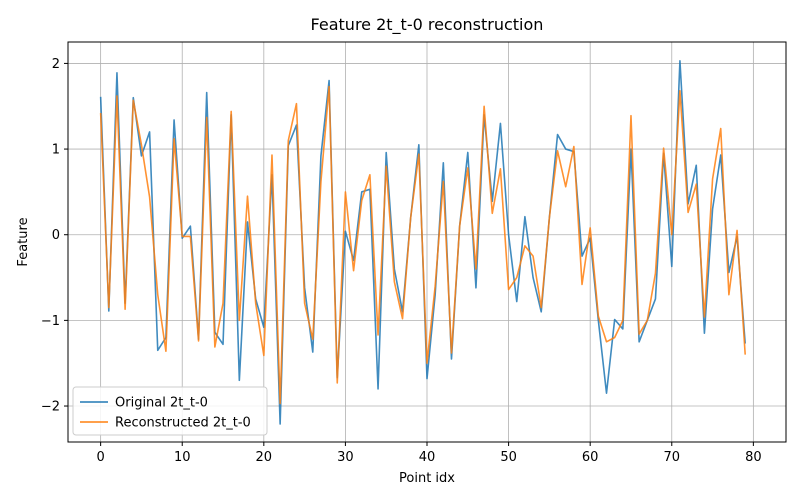  I want to click on legend-label: Original 2t_t-0, so click(161, 403).